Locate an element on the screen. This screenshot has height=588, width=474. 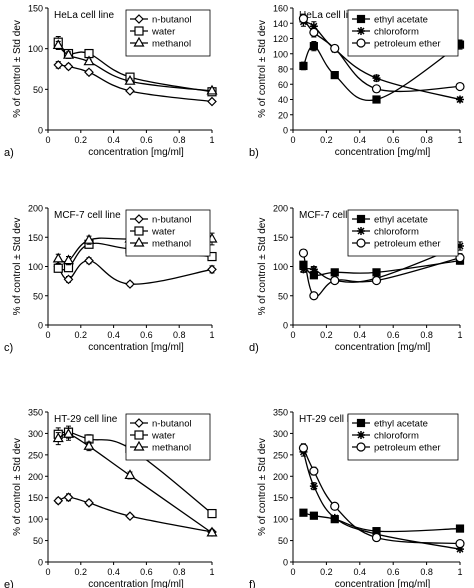
series-methanol is located at coordinates (135, 482).